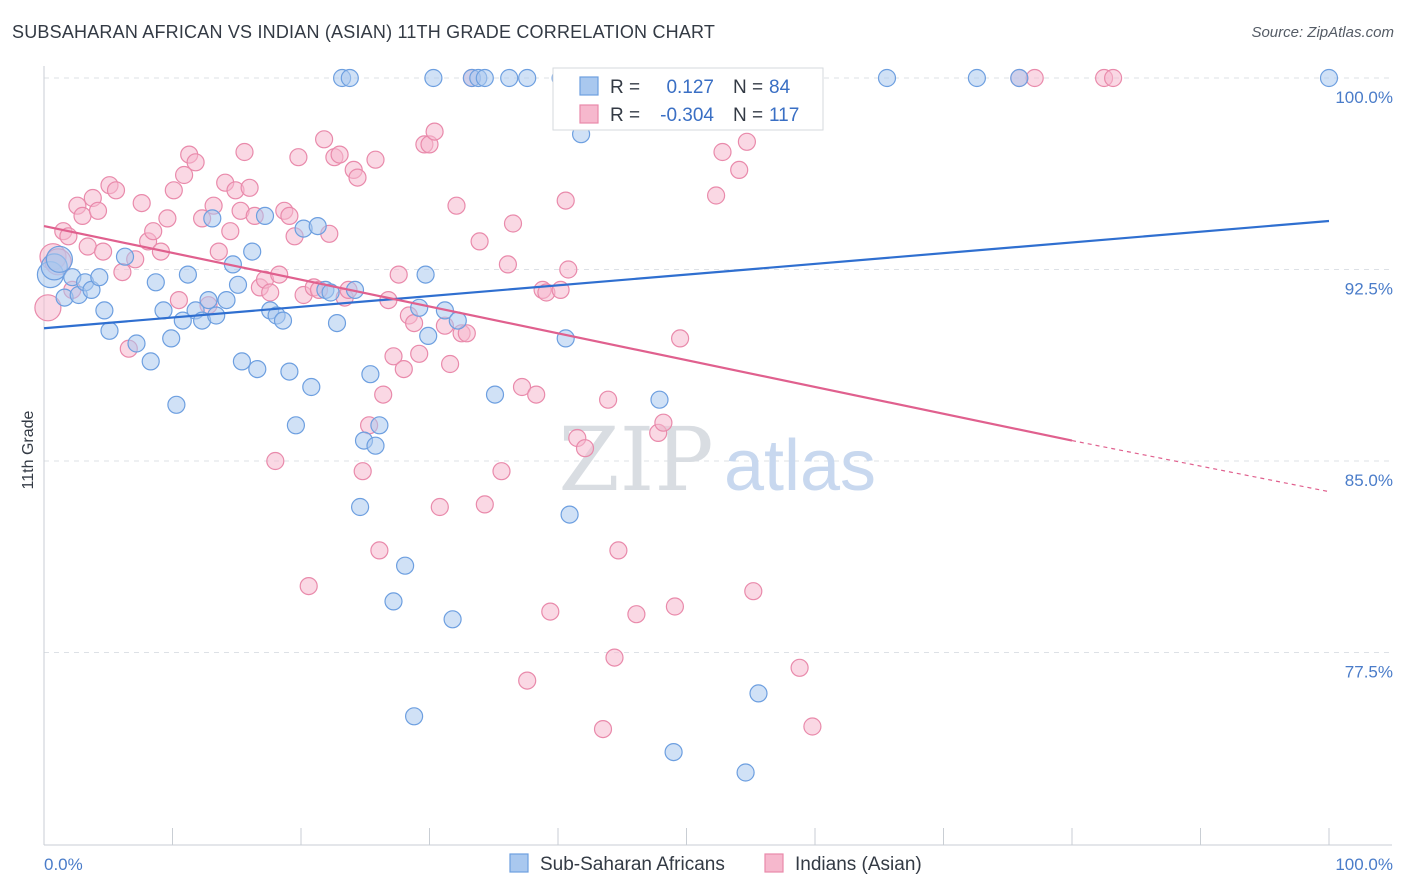 The height and width of the screenshot is (892, 1406). What do you see at coordinates (1369, 672) in the screenshot?
I see `y-tick-label: 77.5%` at bounding box center [1369, 672].